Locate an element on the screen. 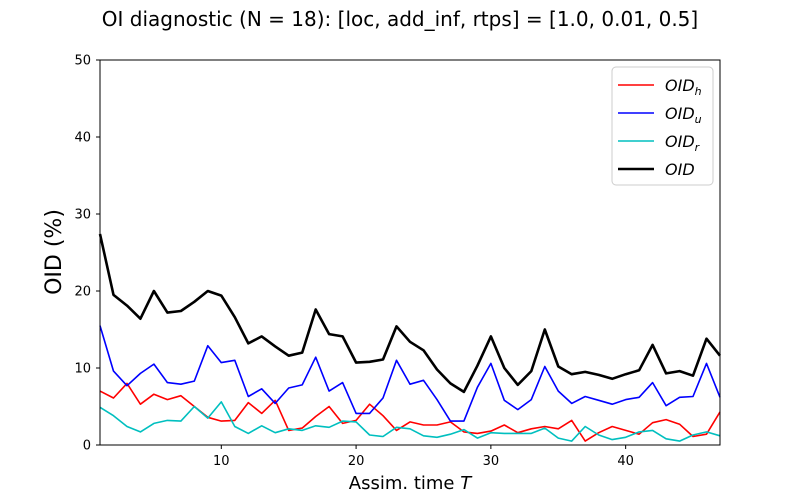  x-tick-label: 10 is located at coordinates (221, 461).